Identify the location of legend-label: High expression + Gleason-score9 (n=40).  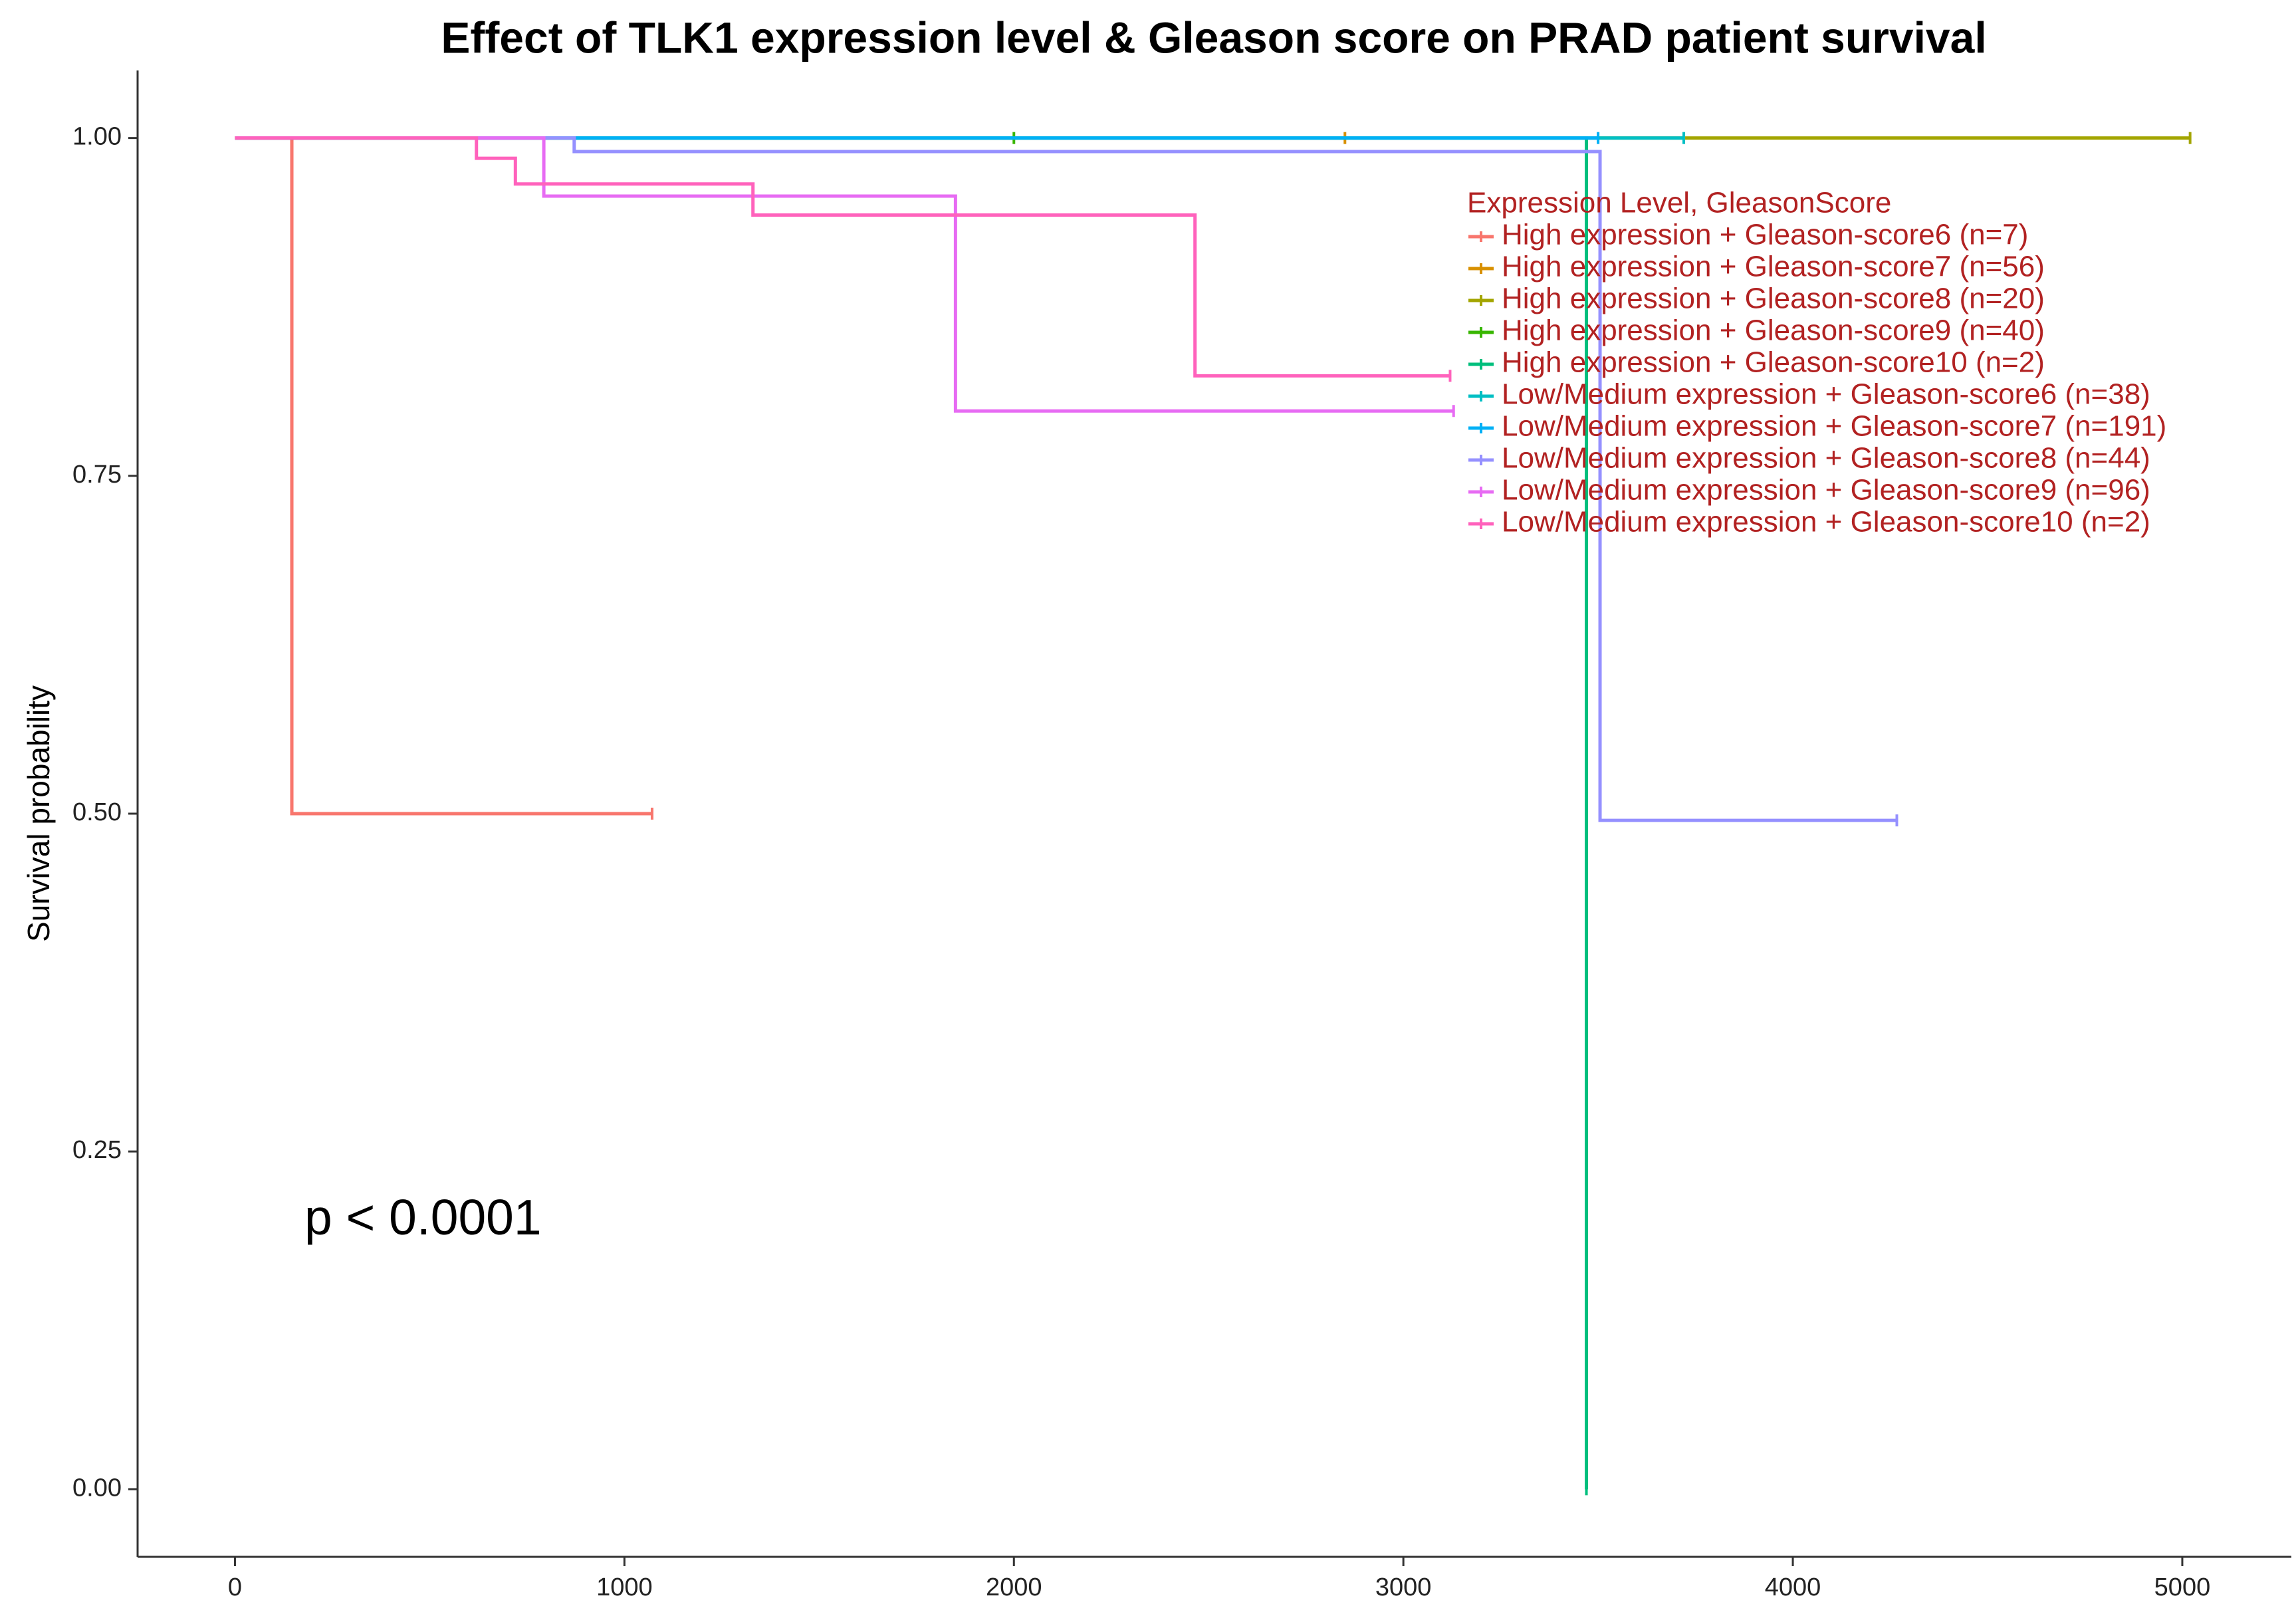
(1773, 330).